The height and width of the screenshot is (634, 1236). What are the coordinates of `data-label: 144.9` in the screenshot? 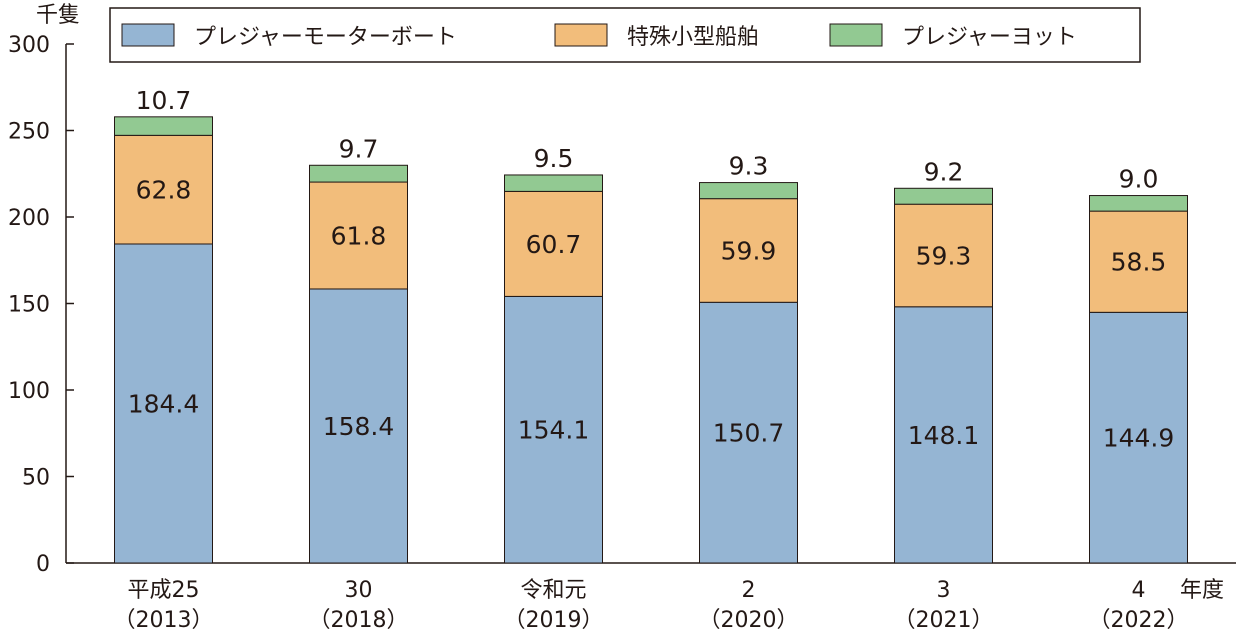 It's located at (1139, 438).